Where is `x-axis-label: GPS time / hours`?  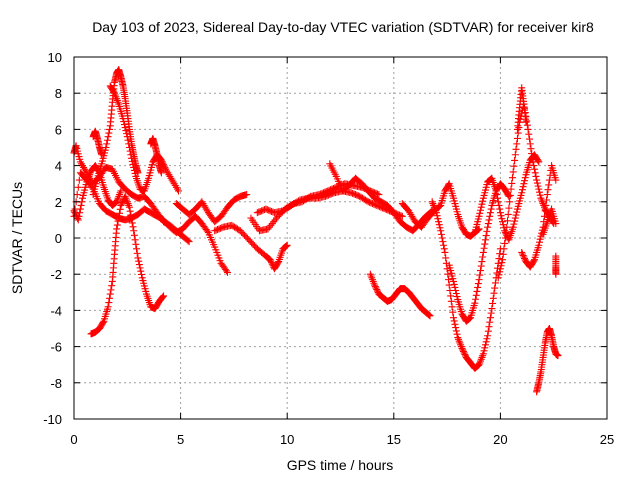 x-axis-label: GPS time / hours is located at coordinates (340, 465).